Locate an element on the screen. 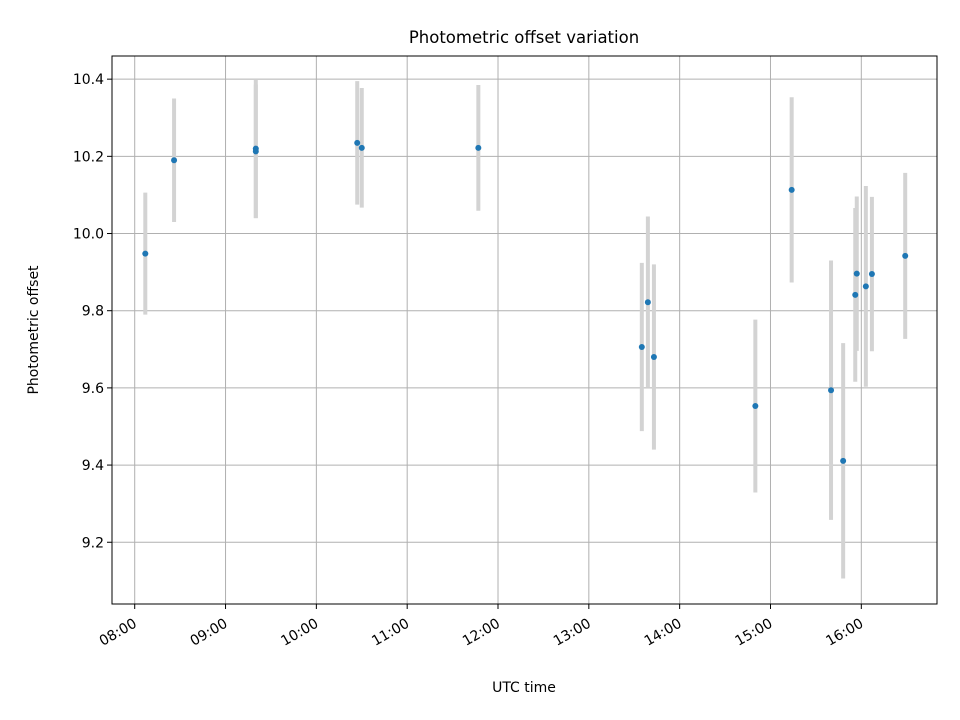  y-tick-label: 10.4 is located at coordinates (88, 80).